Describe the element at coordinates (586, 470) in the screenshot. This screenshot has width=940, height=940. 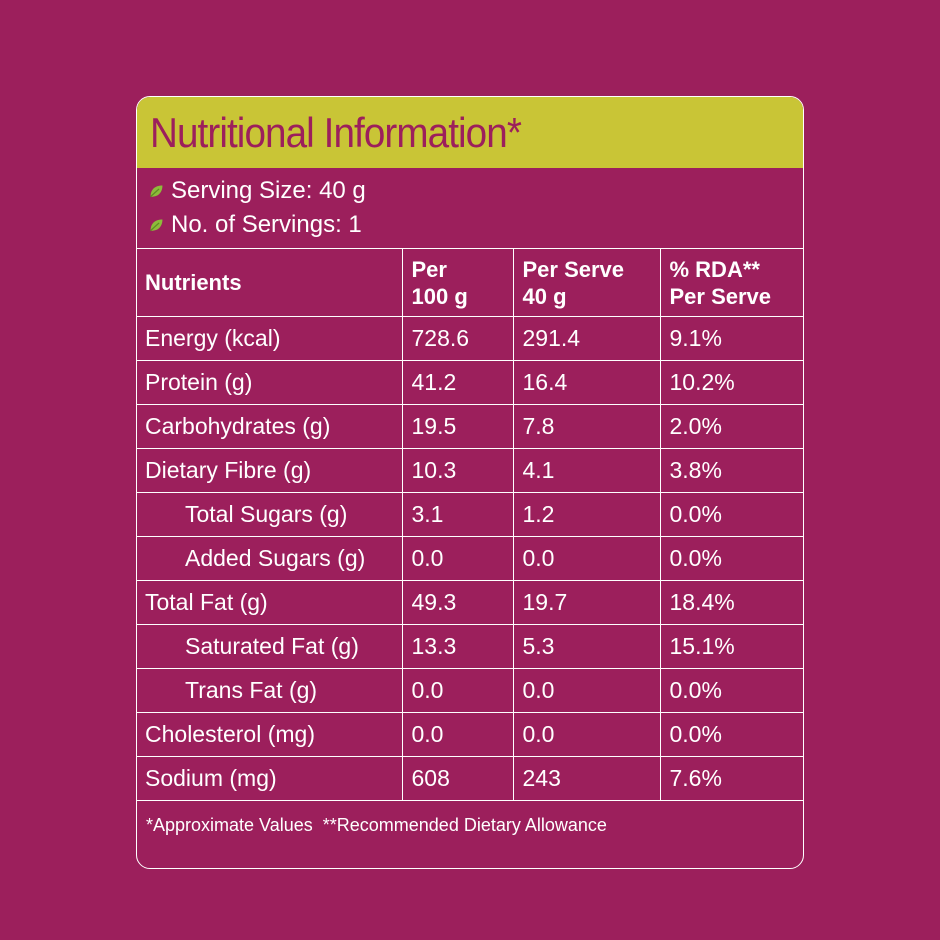
I see `per-serve-value: 4.1` at that location.